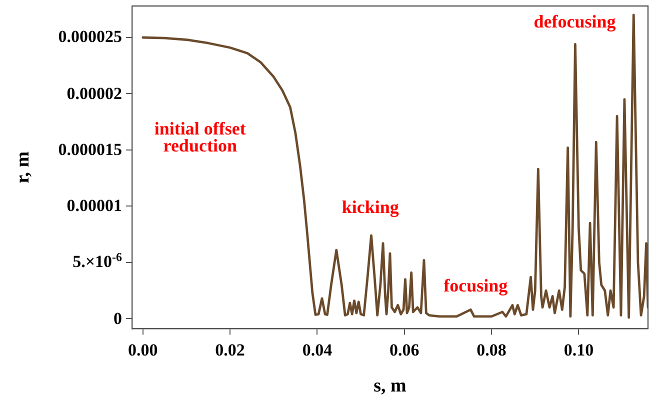 This screenshot has width=652, height=402. I want to click on x-tick-label: 0.02, so click(230, 350).